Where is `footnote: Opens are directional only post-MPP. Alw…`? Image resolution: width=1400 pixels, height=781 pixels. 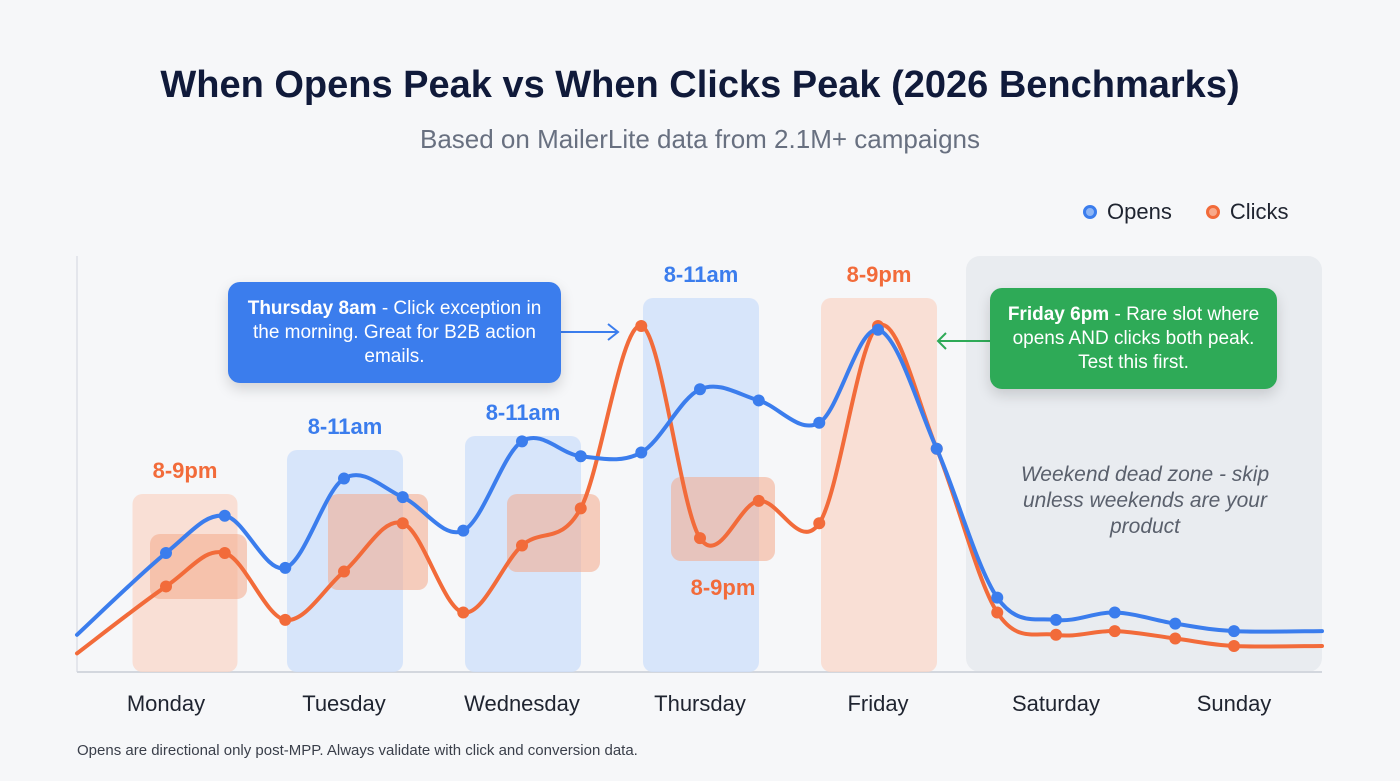 footnote: Opens are directional only post-MPP. Alw… is located at coordinates (357, 750).